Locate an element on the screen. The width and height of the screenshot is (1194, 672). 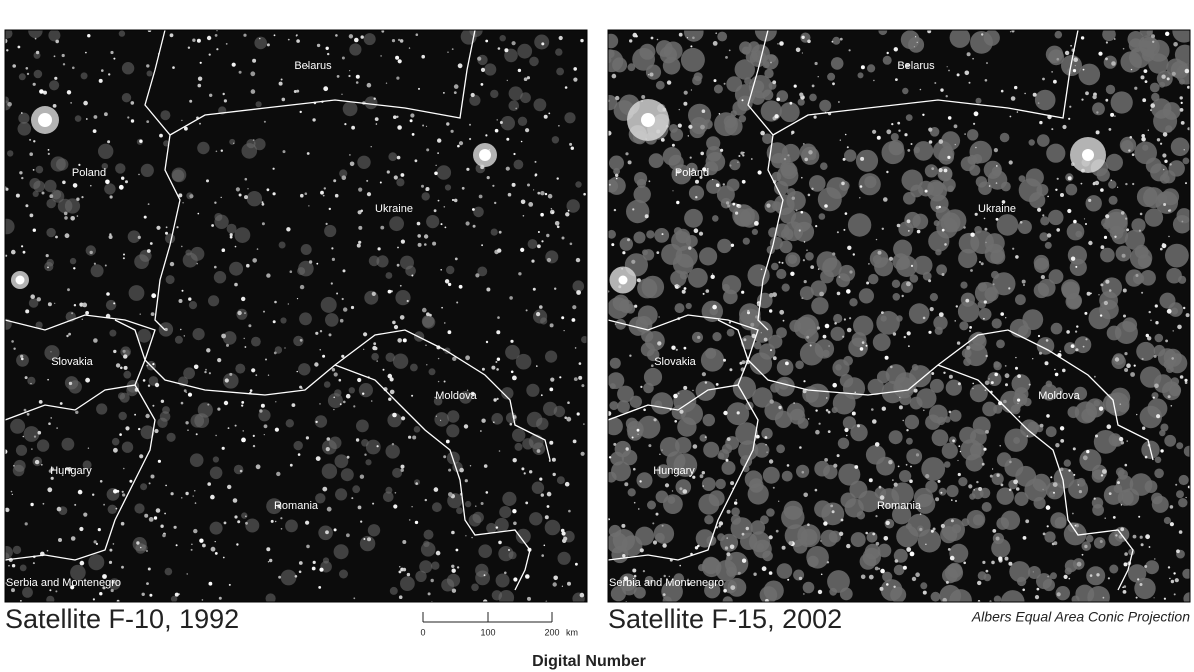
country-border is located at coordinates (925, 82).